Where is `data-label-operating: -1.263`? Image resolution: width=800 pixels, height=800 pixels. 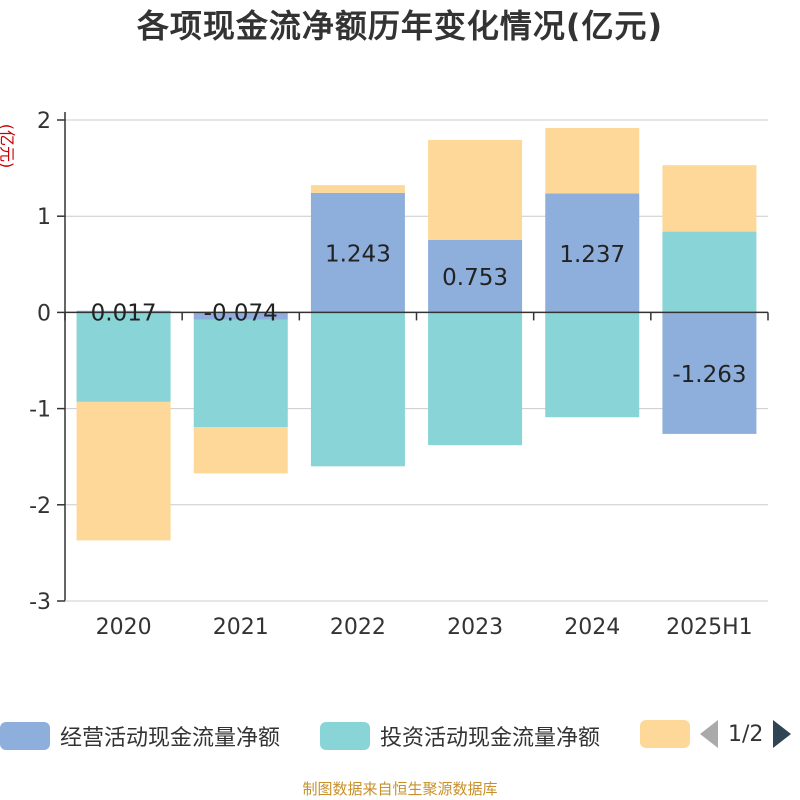 data-label-operating: -1.263 is located at coordinates (709, 375).